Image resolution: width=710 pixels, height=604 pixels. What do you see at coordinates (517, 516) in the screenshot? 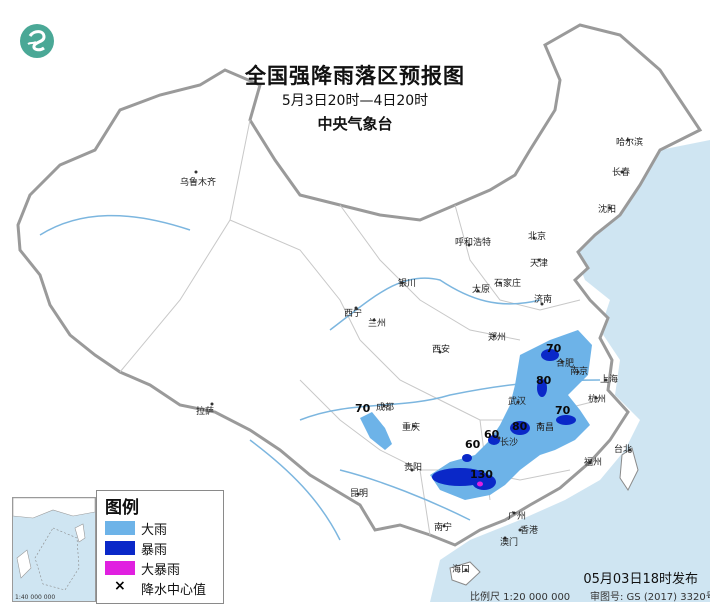
I see `city-label: 广州` at bounding box center [517, 516].